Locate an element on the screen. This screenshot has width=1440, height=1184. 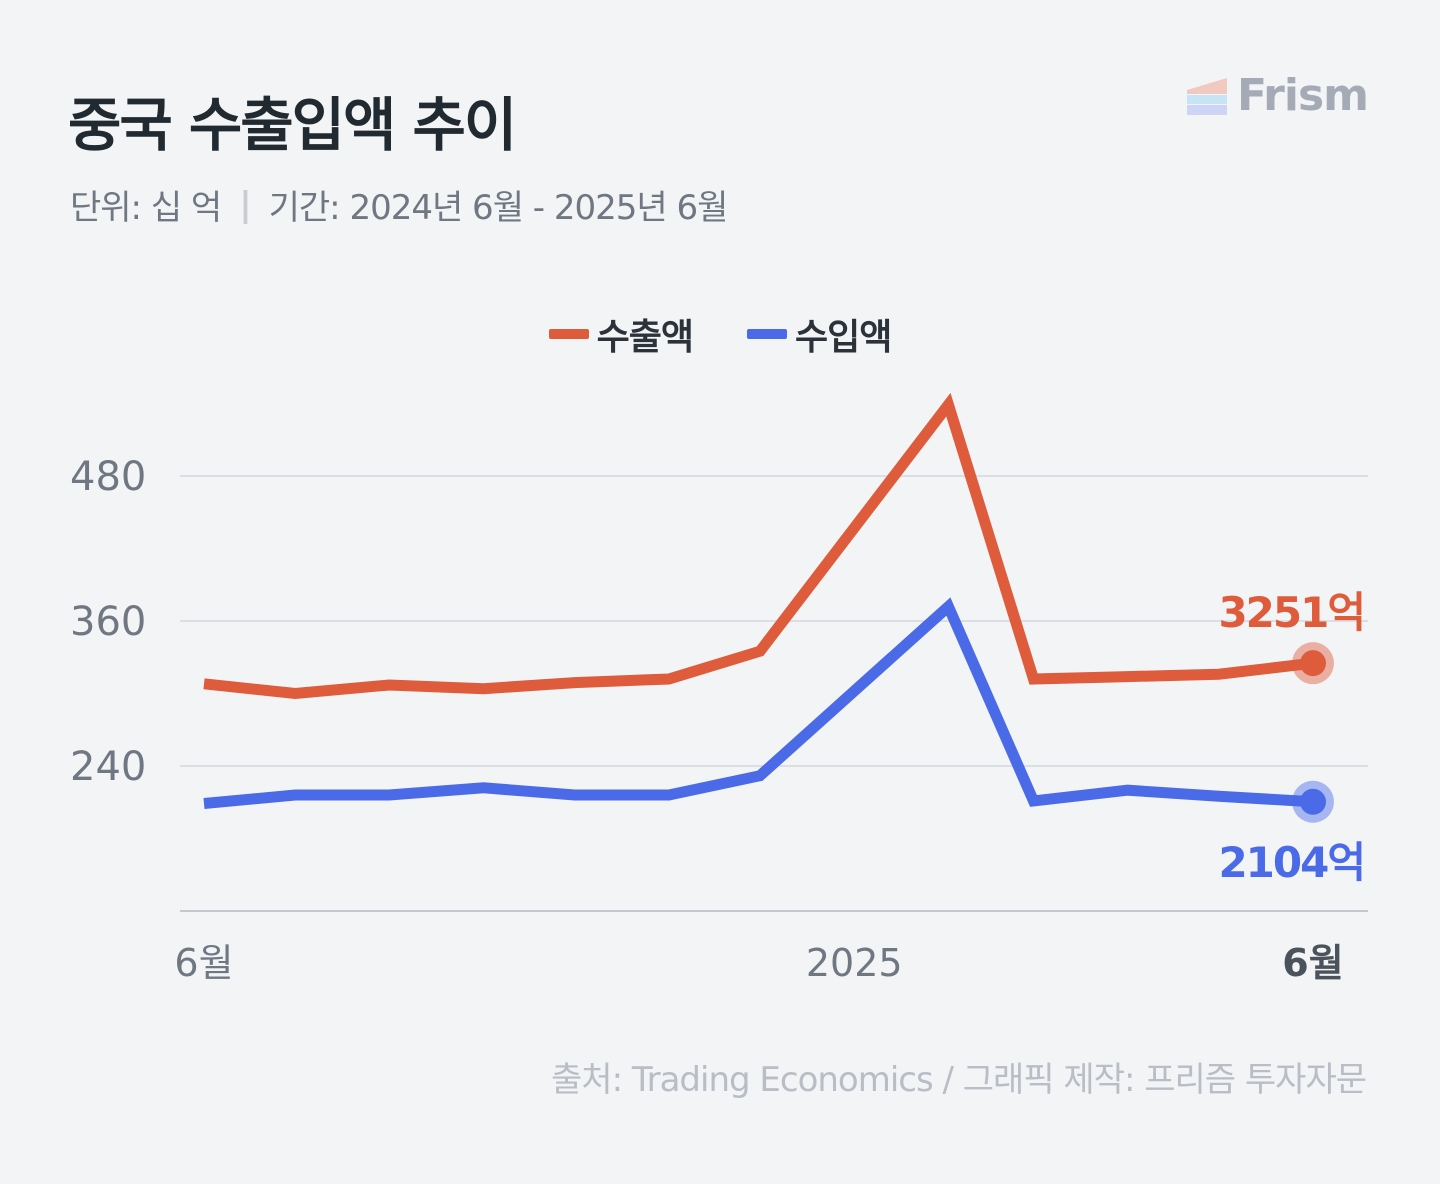
series-line-import is located at coordinates (758, 703).